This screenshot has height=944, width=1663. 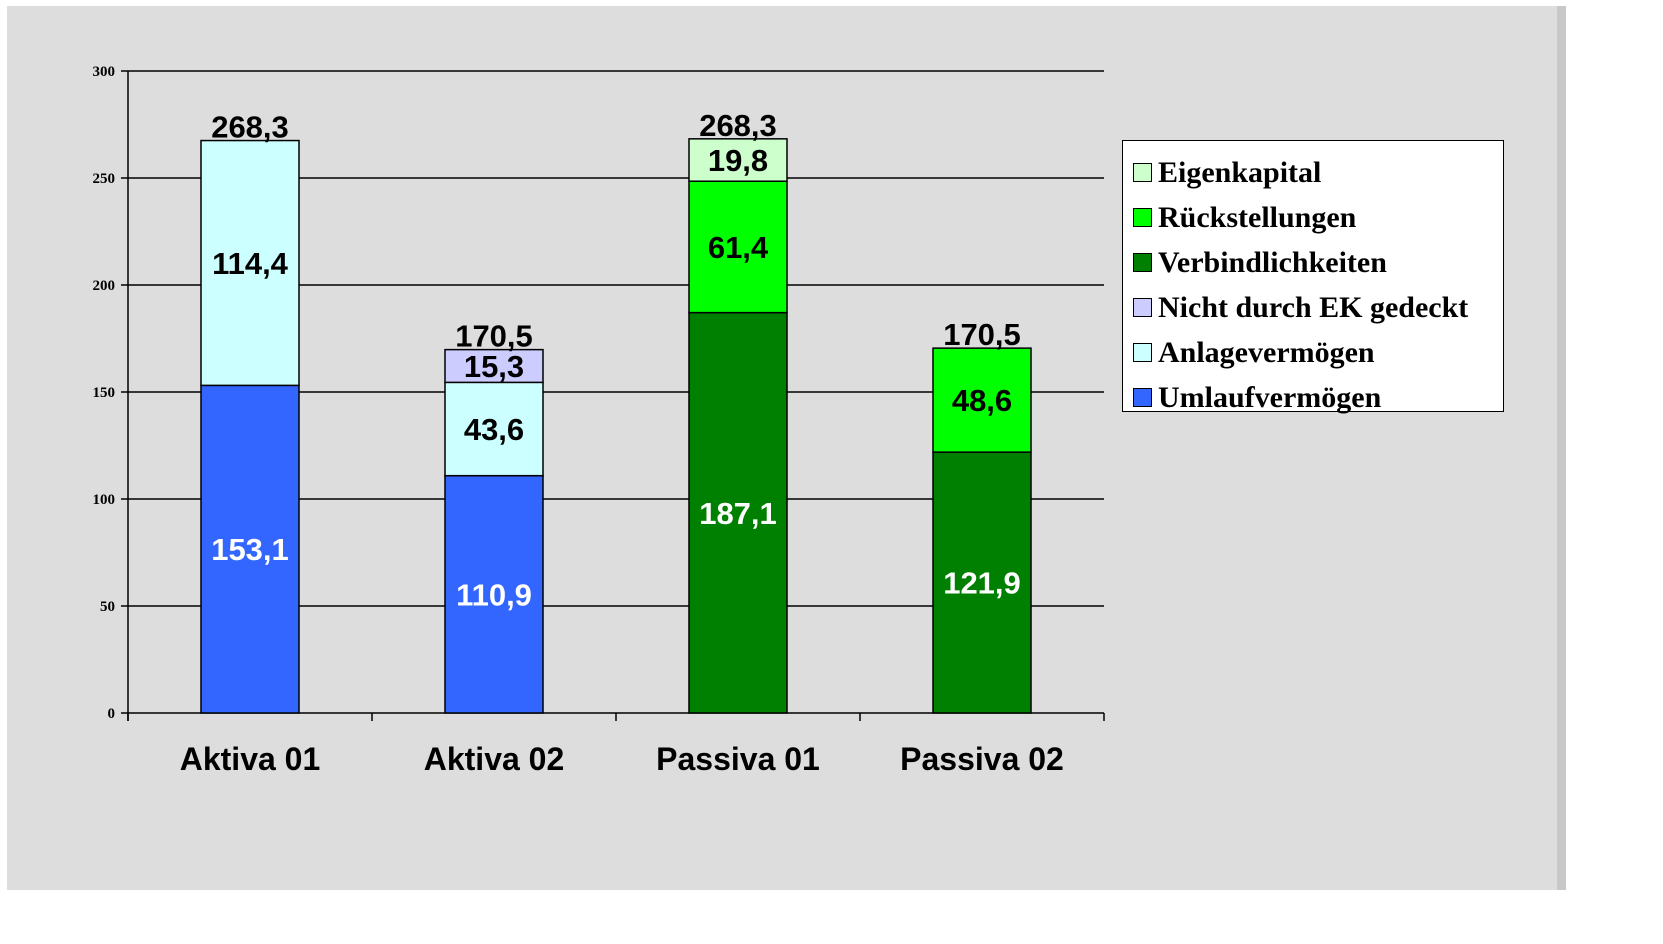 What do you see at coordinates (738, 759) in the screenshot?
I see `x-category-label: Passiva 01` at bounding box center [738, 759].